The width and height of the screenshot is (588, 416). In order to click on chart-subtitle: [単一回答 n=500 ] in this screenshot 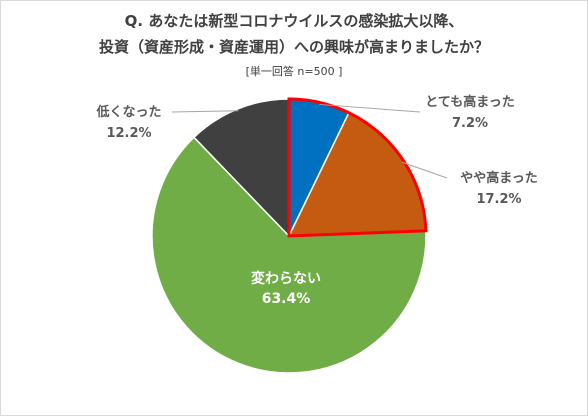, I will do `click(294, 71)`.